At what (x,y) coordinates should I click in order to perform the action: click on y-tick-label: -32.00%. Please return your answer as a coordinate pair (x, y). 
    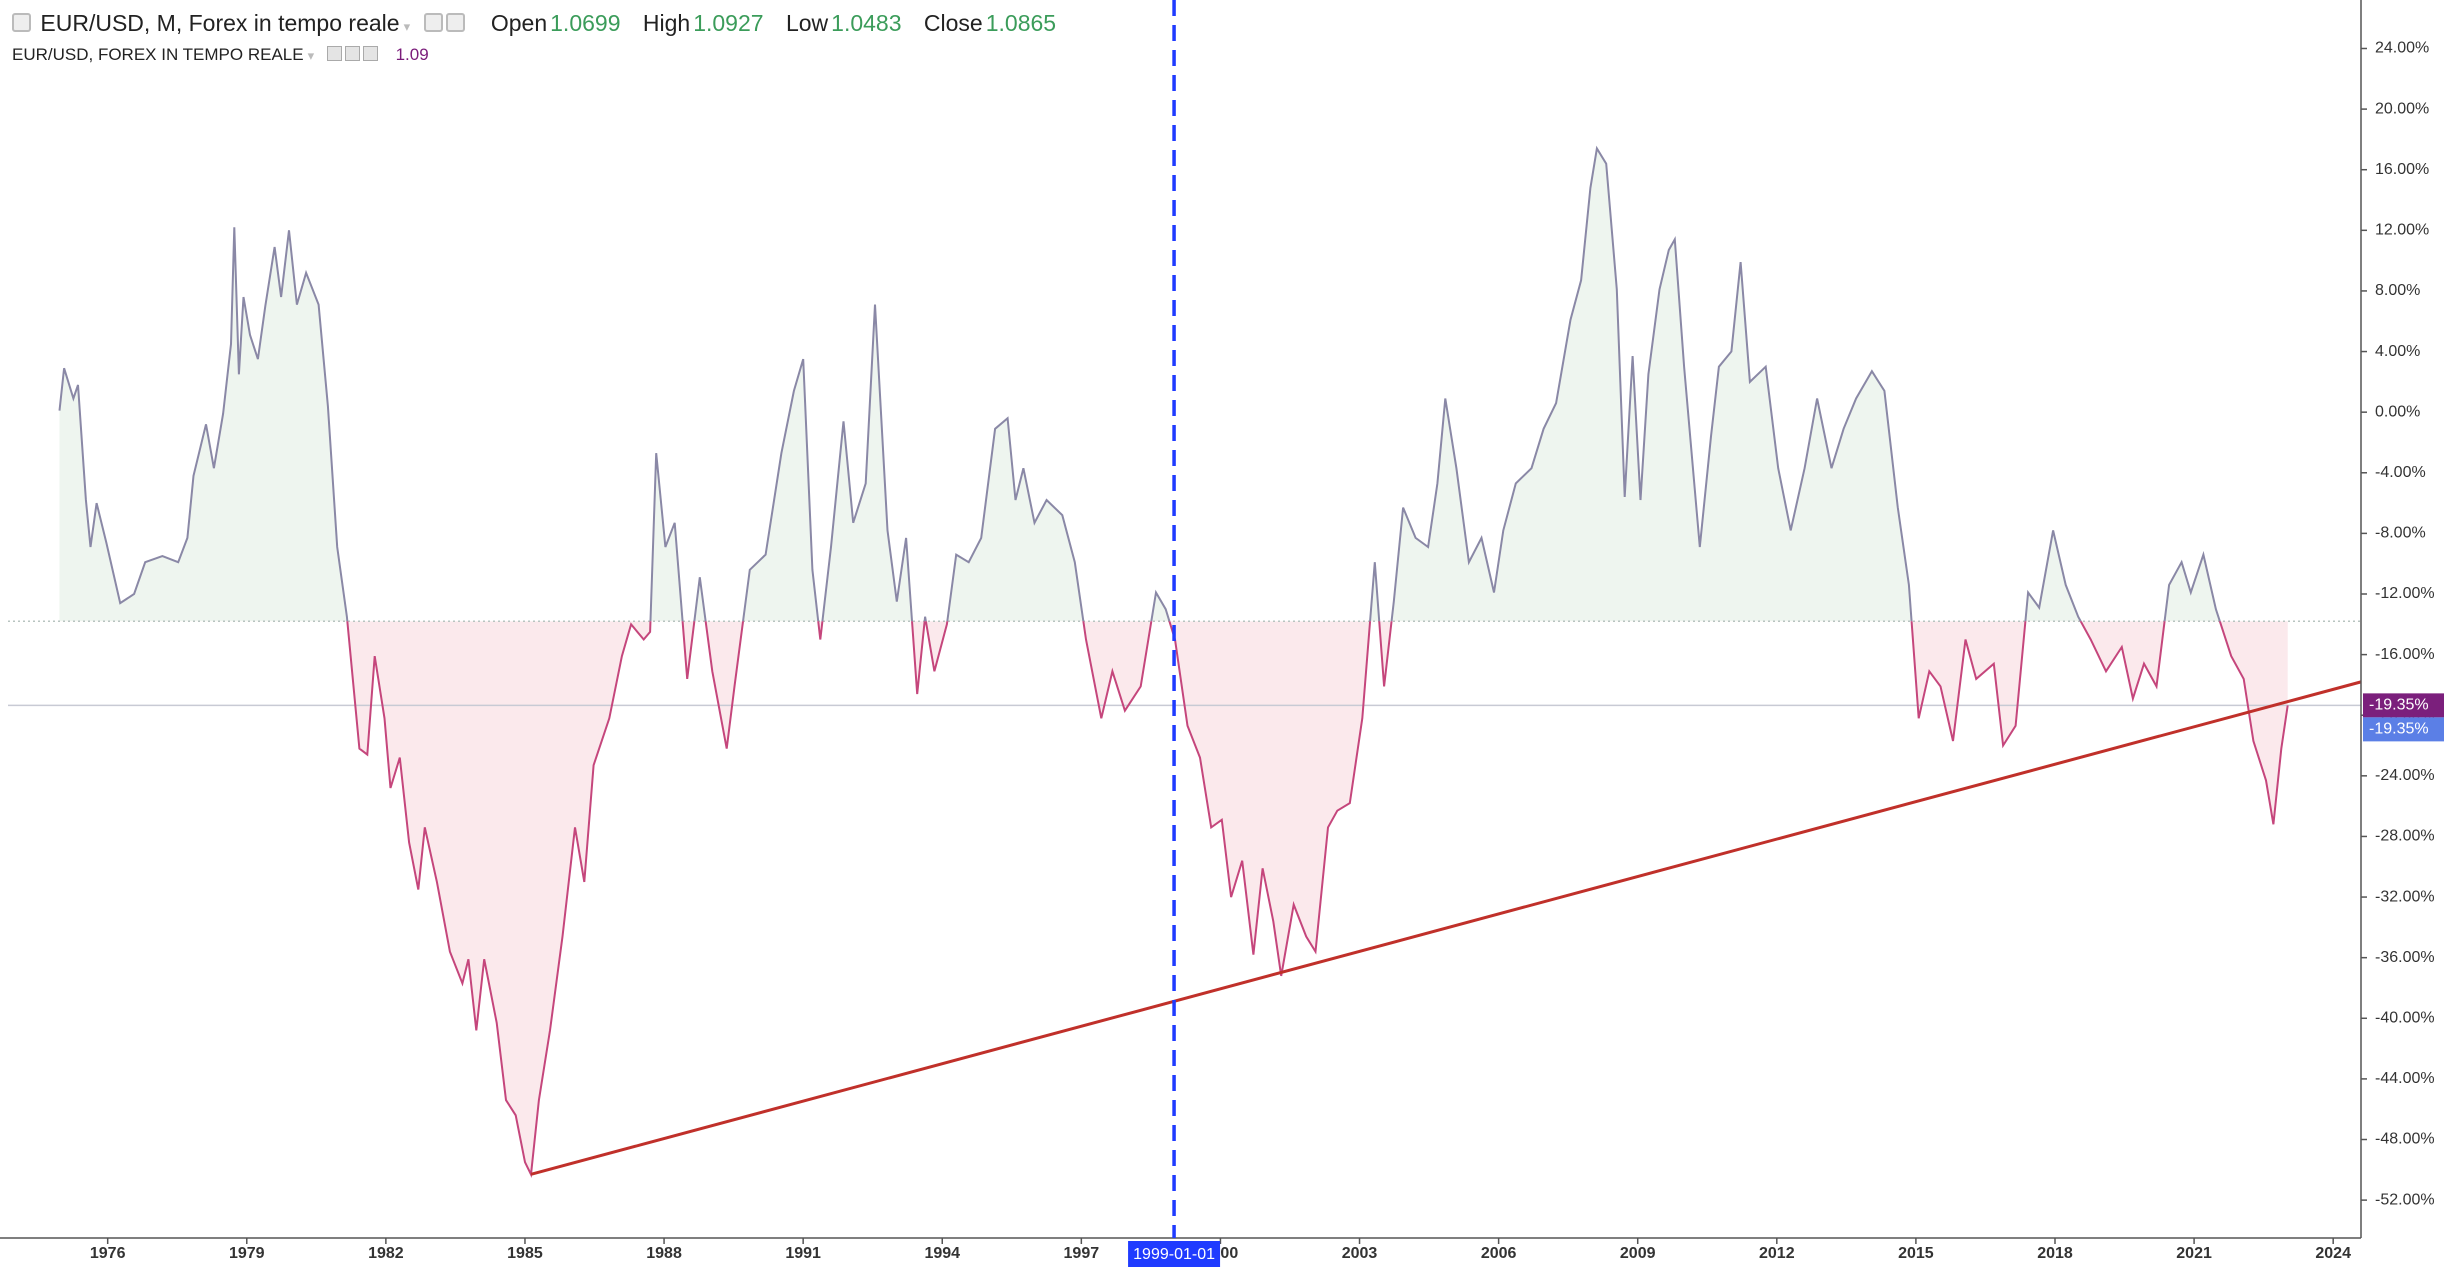
    Looking at the image, I should click on (2405, 896).